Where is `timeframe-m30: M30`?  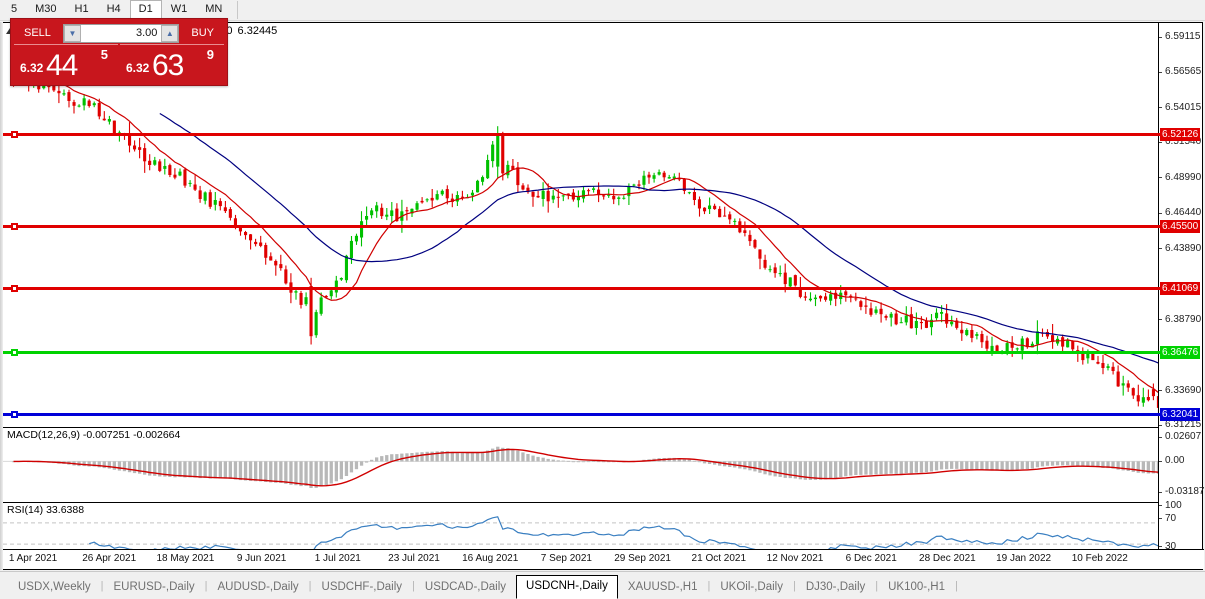
timeframe-m30: M30 is located at coordinates (46, 9).